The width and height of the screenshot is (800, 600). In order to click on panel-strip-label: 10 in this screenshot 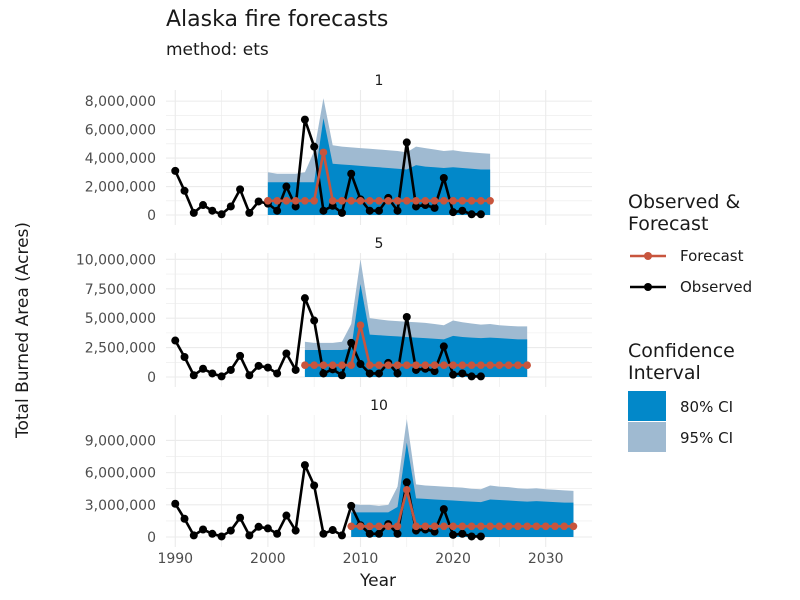, I will do `click(379, 406)`.